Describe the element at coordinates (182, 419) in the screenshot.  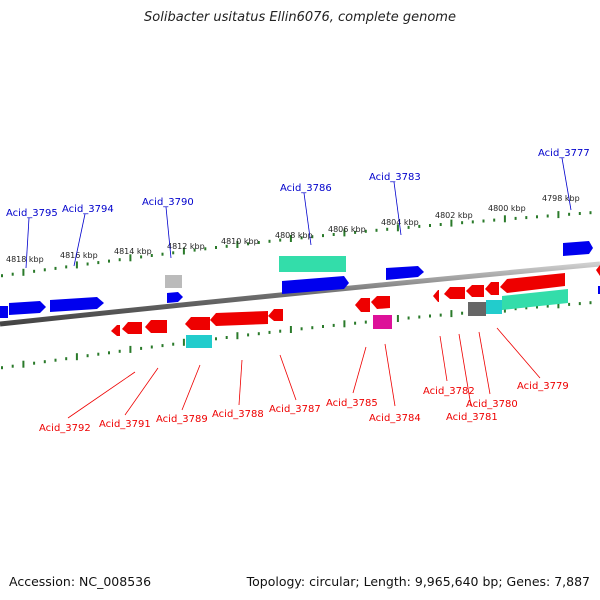
I see `gene-label: Acid_3789` at that location.